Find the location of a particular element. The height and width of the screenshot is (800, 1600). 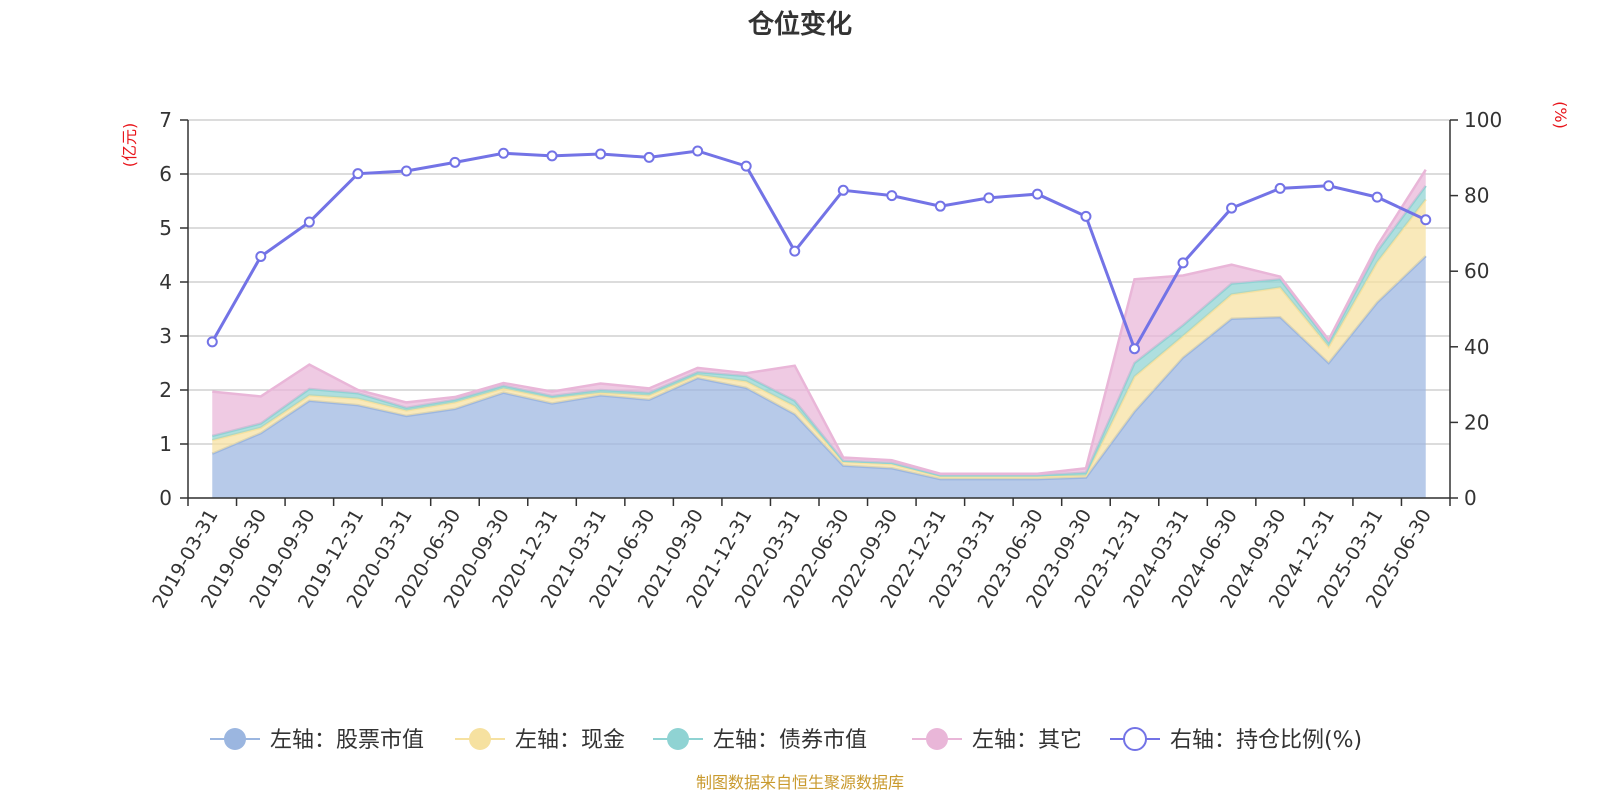

legend: 左轴：股票市值 左轴：现金 左轴：债券市值 左轴：其它 右轴：持仓比例(%) is located at coordinates (786, 740).